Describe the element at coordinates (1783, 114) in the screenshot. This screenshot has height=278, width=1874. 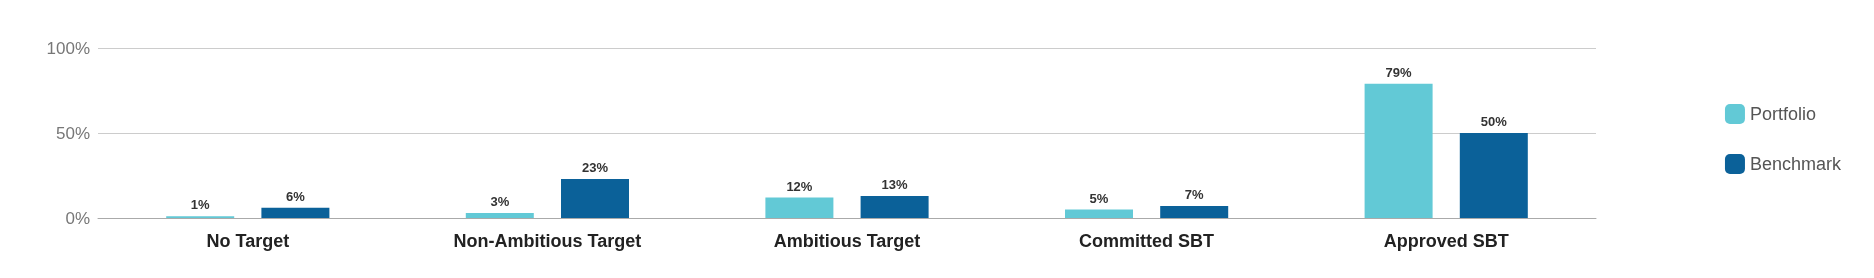
I see `legend-label: Portfolio` at that location.